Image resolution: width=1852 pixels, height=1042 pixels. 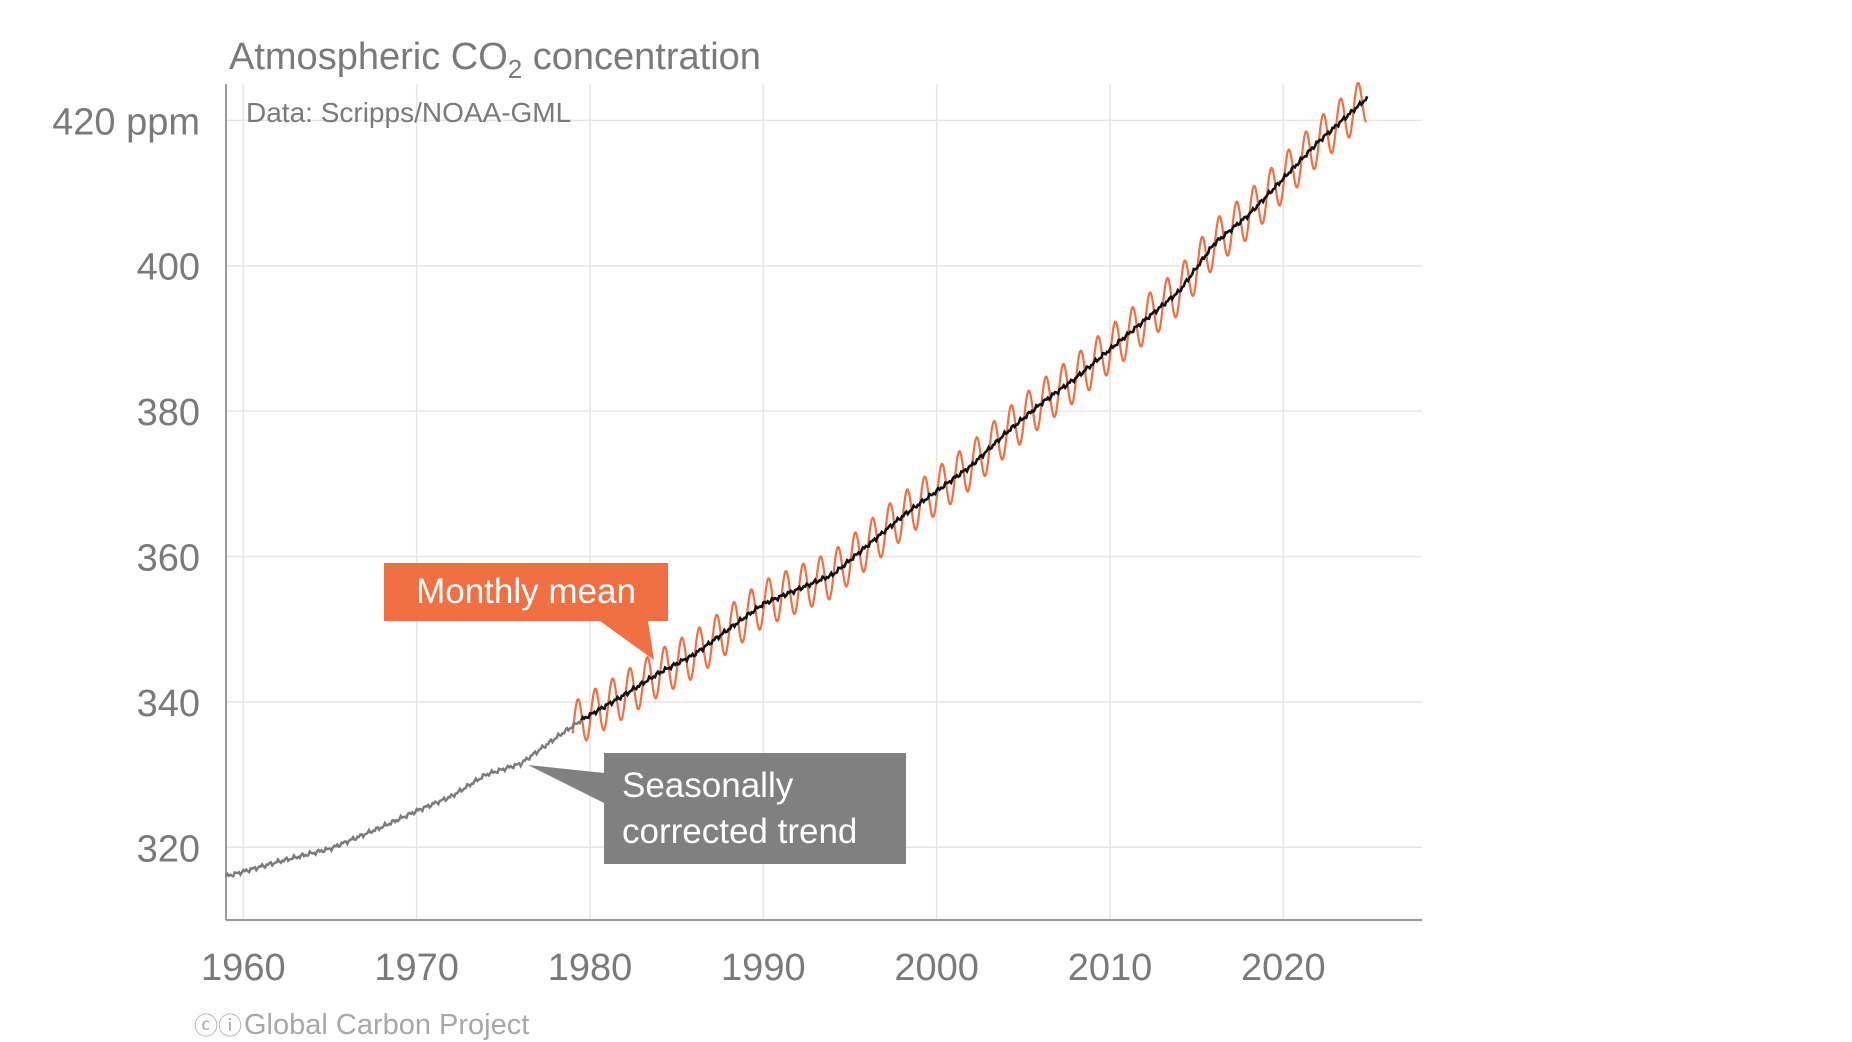 What do you see at coordinates (168, 704) in the screenshot?
I see `y-tick-label: 340` at bounding box center [168, 704].